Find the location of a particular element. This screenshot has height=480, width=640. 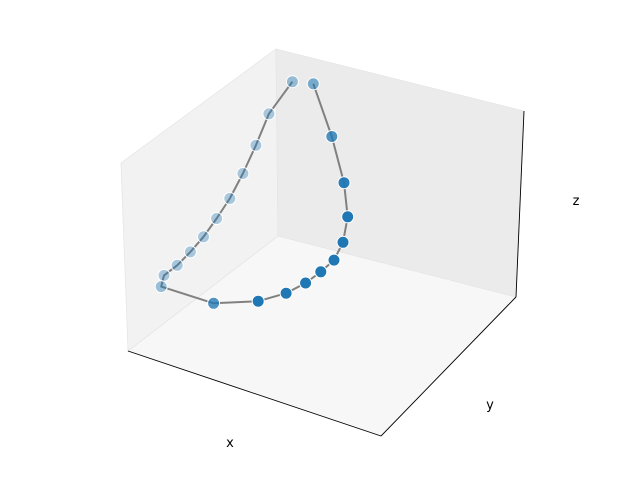

x-axis-line is located at coordinates (254, 393).